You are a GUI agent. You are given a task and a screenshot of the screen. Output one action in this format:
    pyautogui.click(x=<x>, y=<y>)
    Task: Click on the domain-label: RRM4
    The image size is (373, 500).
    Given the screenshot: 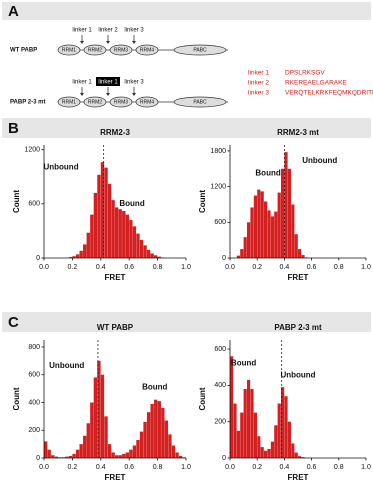 What is the action you would take?
    pyautogui.click(x=147, y=50)
    